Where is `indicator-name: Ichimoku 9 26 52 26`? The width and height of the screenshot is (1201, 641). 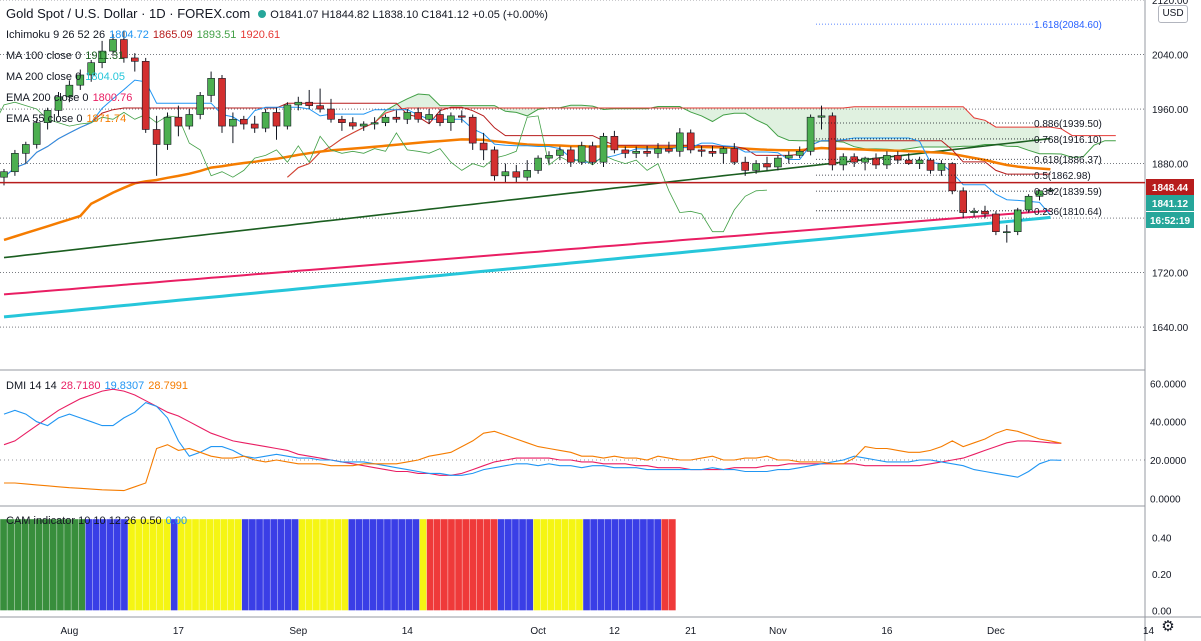
indicator-name: Ichimoku 9 26 52 26 is located at coordinates (56, 35).